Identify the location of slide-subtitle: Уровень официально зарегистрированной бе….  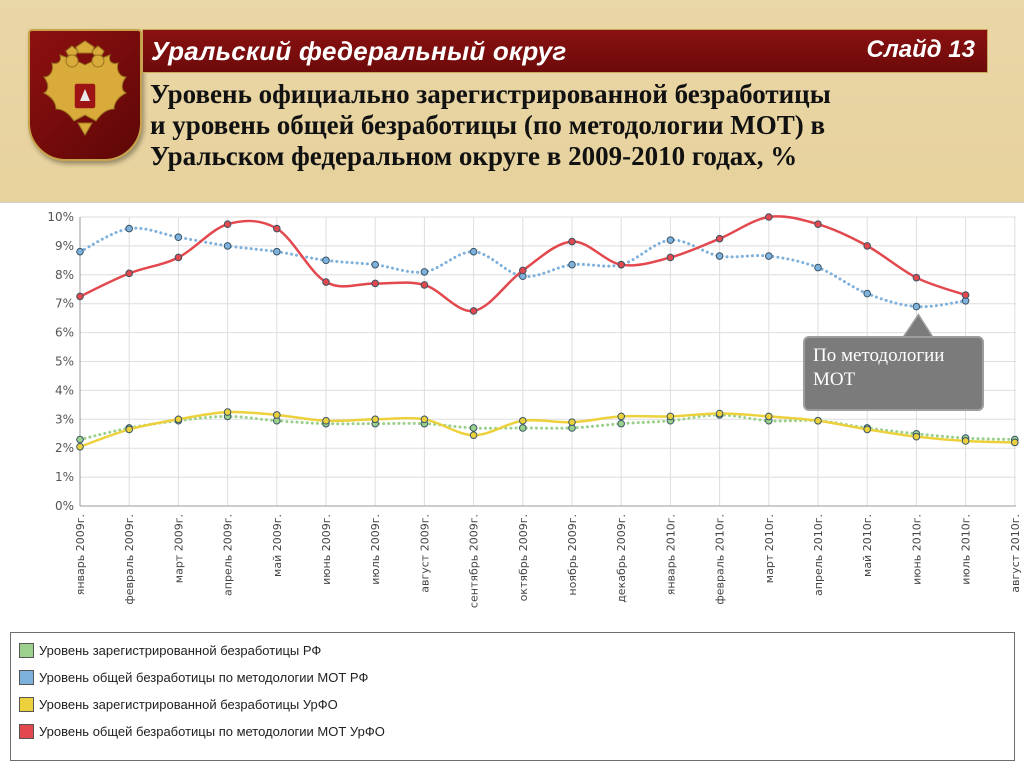
(583, 125).